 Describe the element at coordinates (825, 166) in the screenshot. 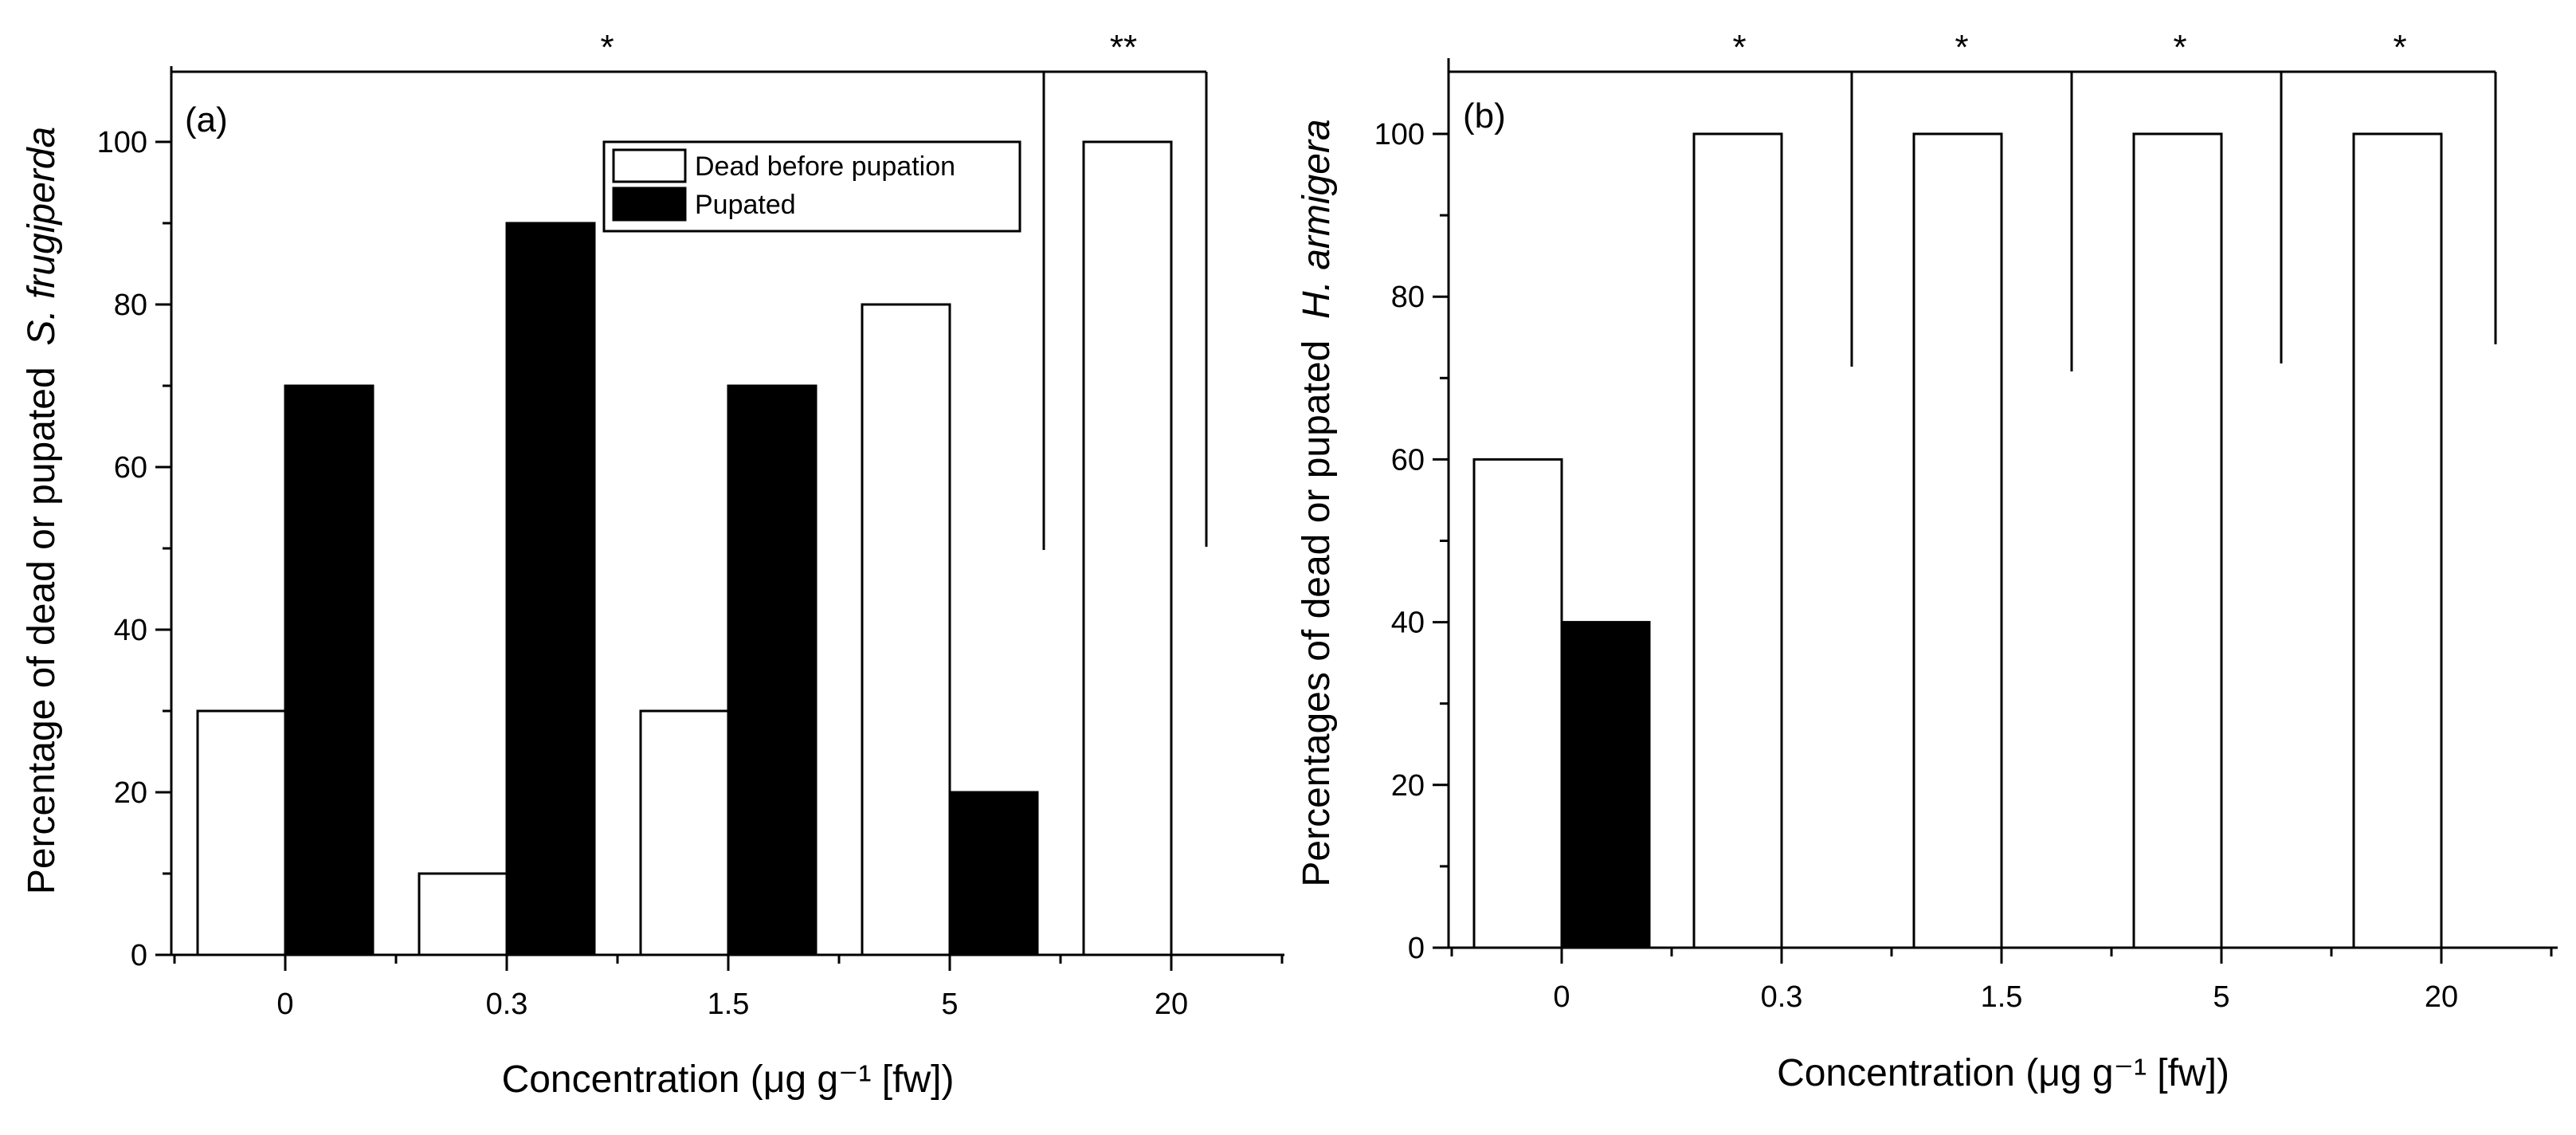

I see `legend-label-dead: Dead before pupation` at that location.